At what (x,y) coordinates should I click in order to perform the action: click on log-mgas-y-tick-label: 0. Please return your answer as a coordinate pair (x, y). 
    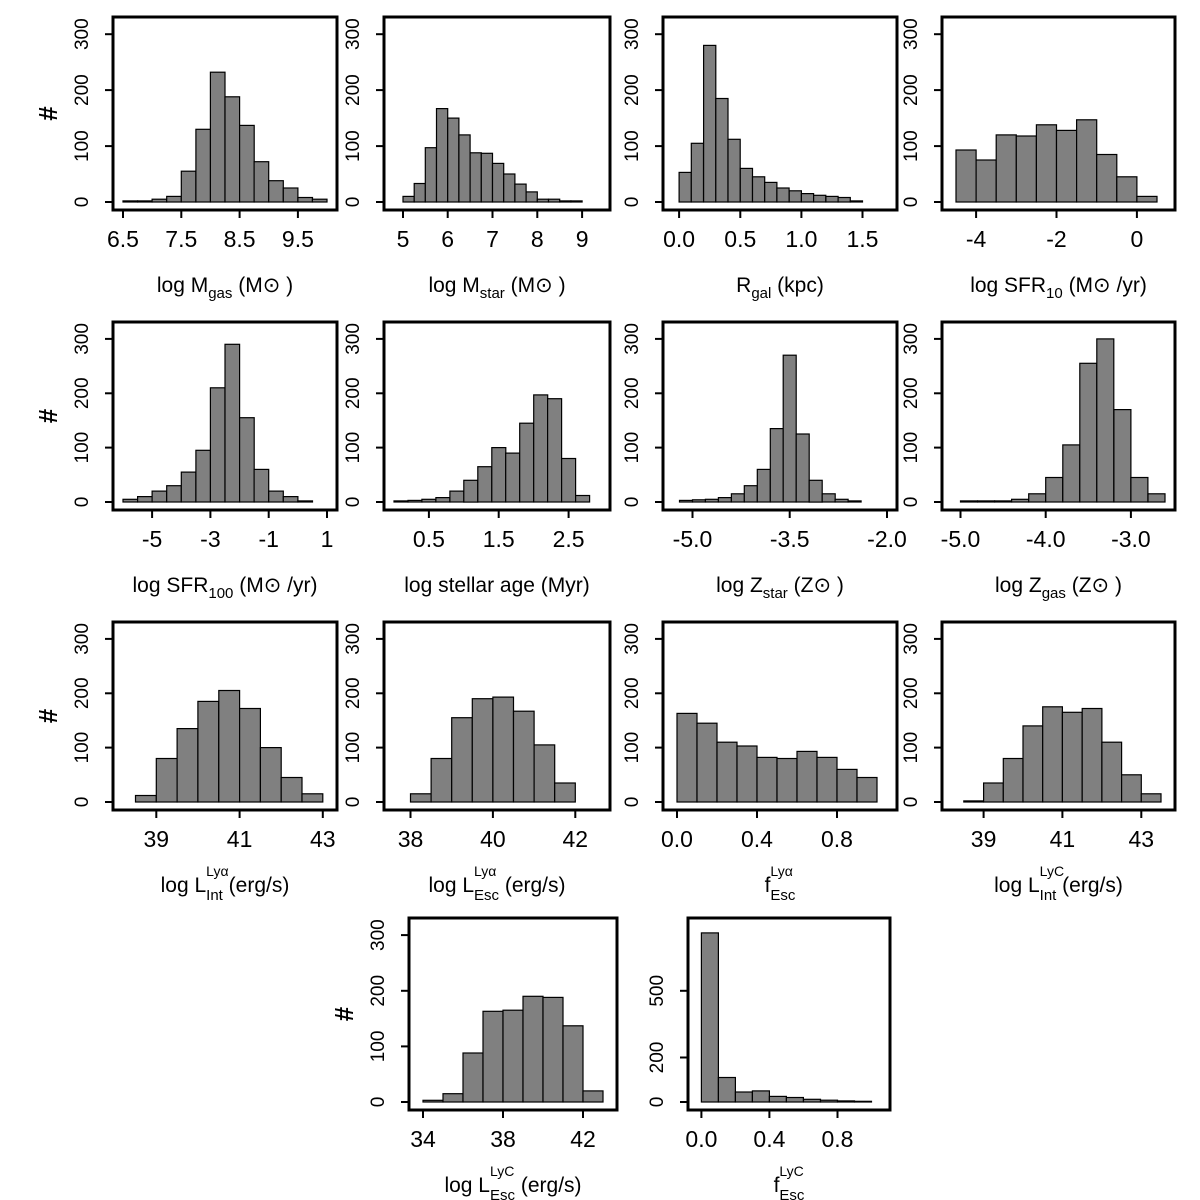
    Looking at the image, I should click on (82, 202).